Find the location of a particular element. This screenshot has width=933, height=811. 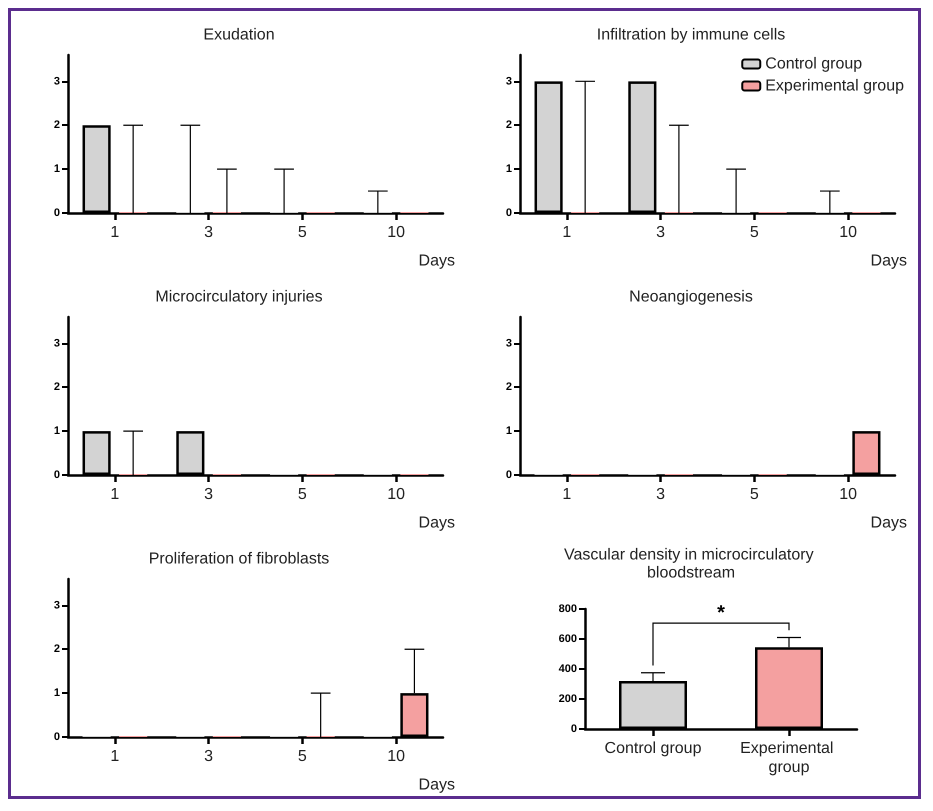

legend-label: Experimental group is located at coordinates (834, 86).